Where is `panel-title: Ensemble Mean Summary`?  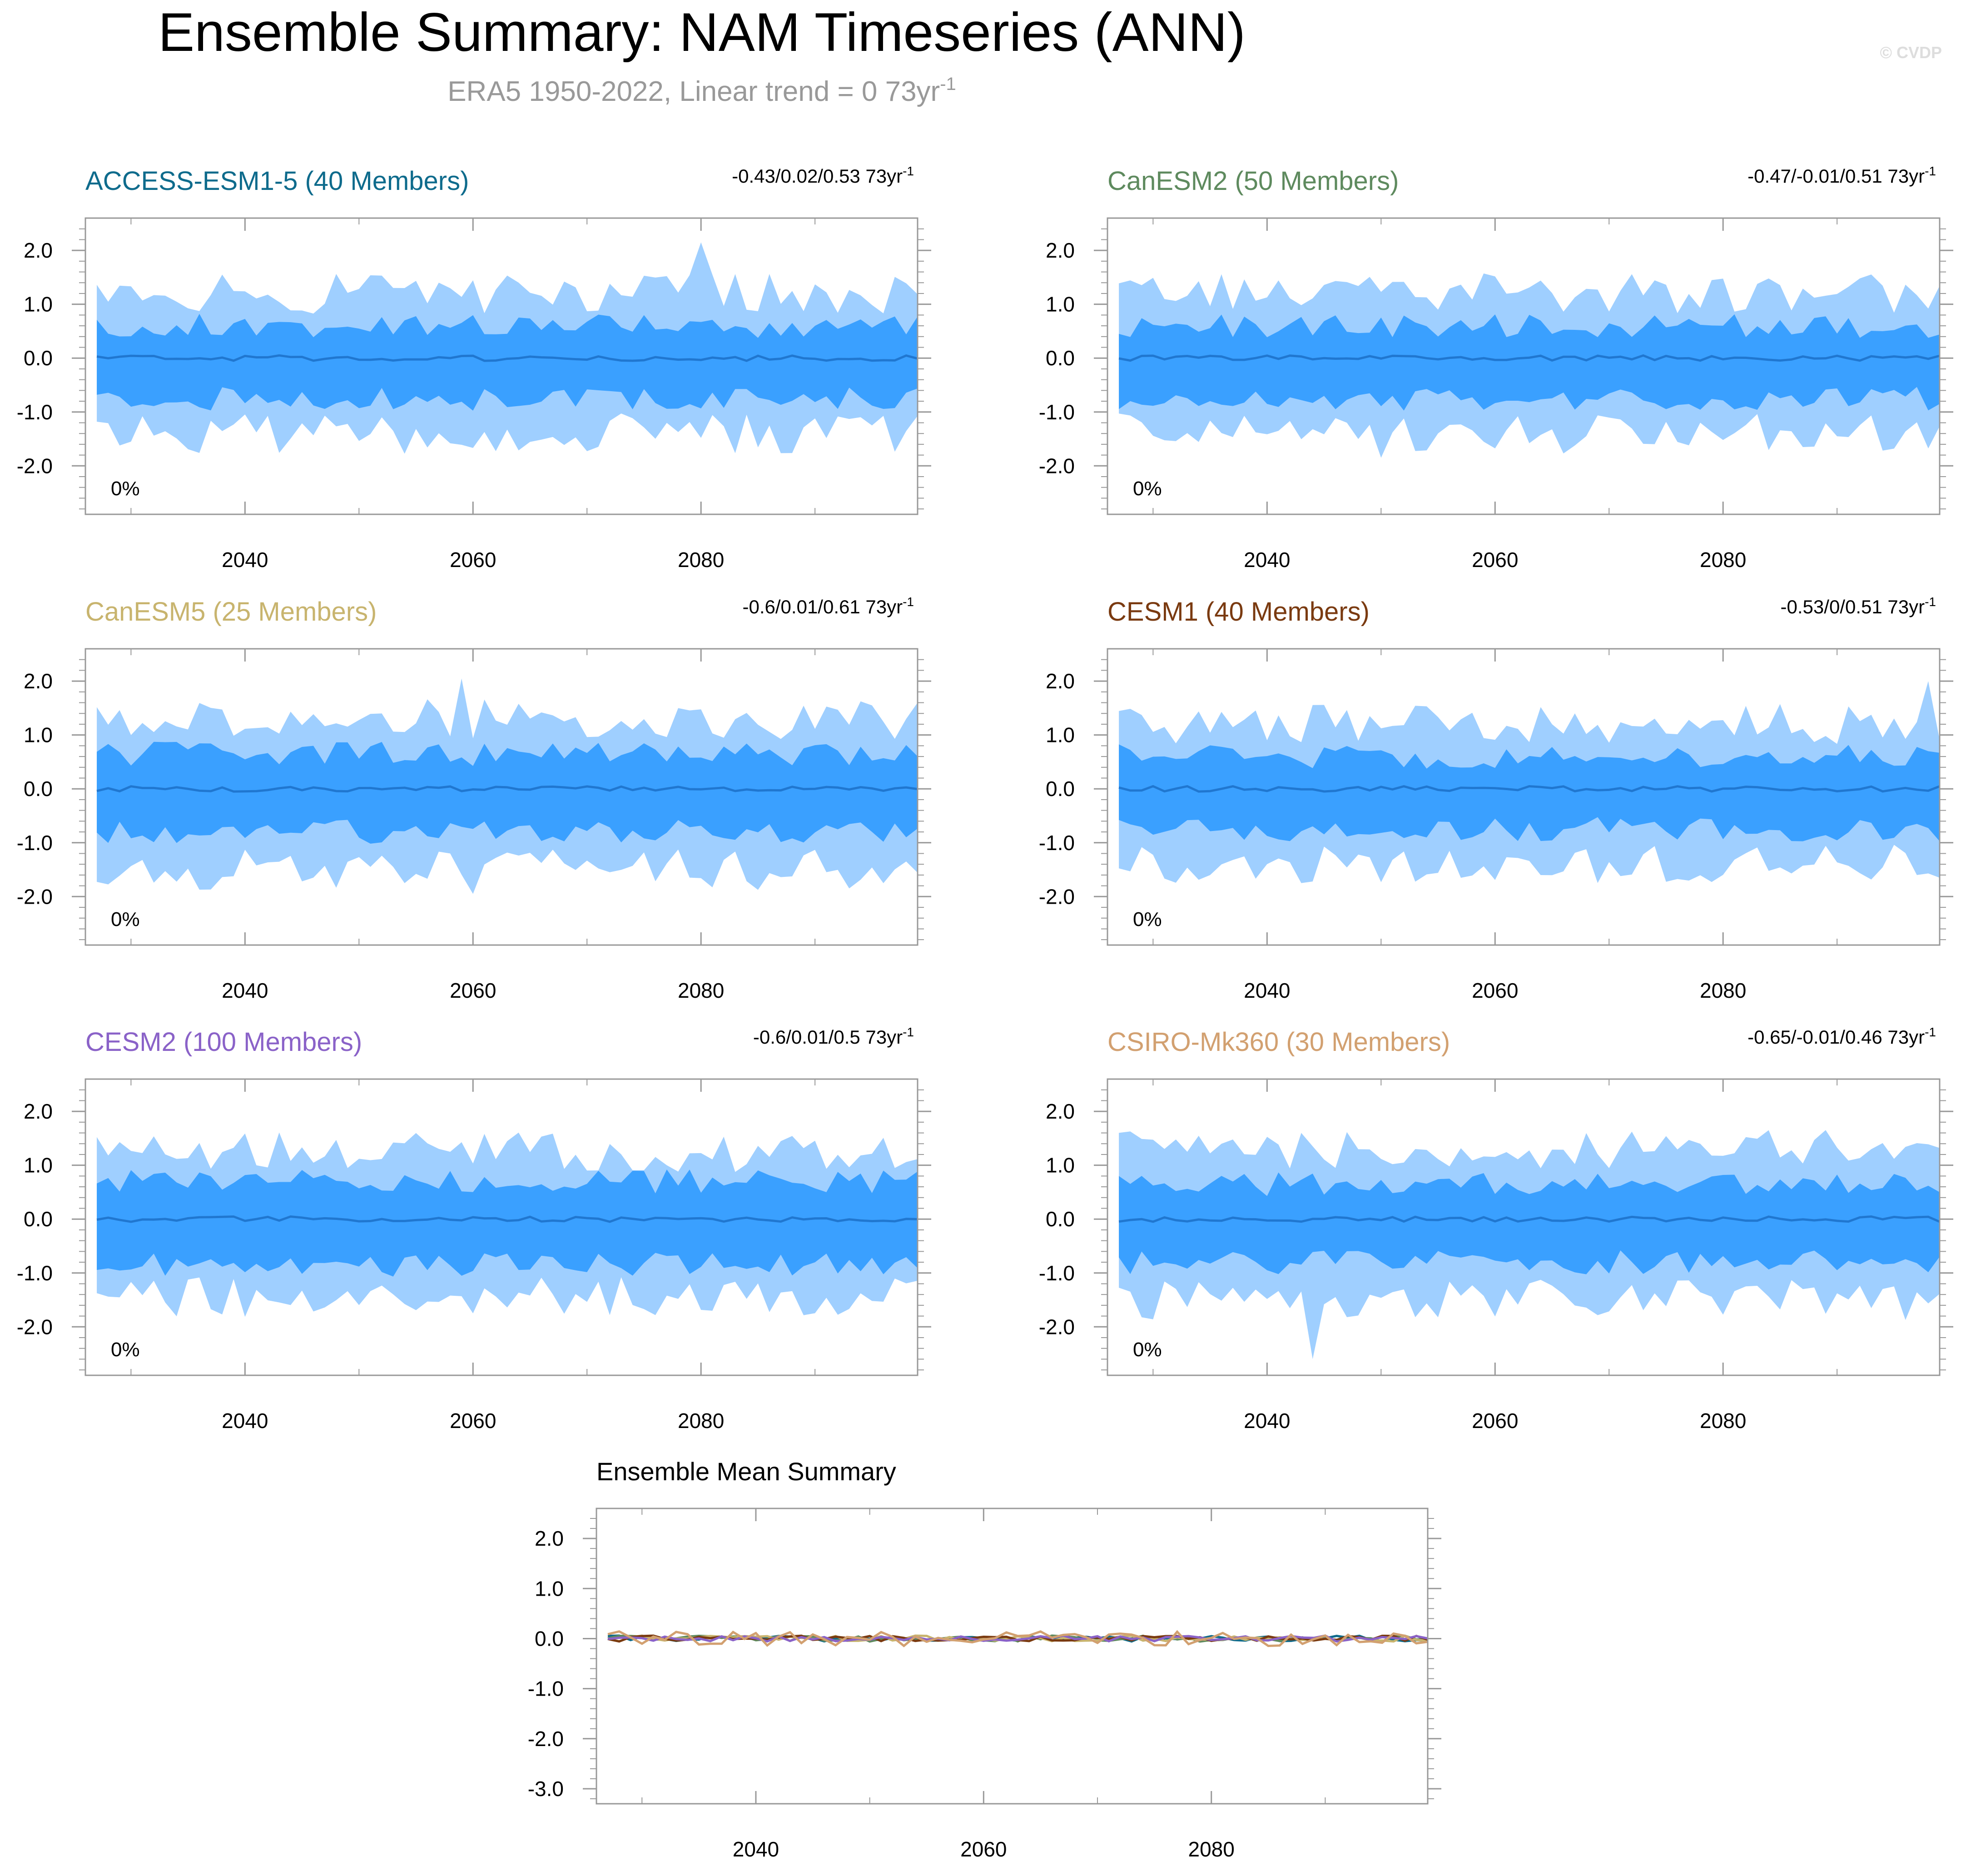 panel-title: Ensemble Mean Summary is located at coordinates (746, 1472).